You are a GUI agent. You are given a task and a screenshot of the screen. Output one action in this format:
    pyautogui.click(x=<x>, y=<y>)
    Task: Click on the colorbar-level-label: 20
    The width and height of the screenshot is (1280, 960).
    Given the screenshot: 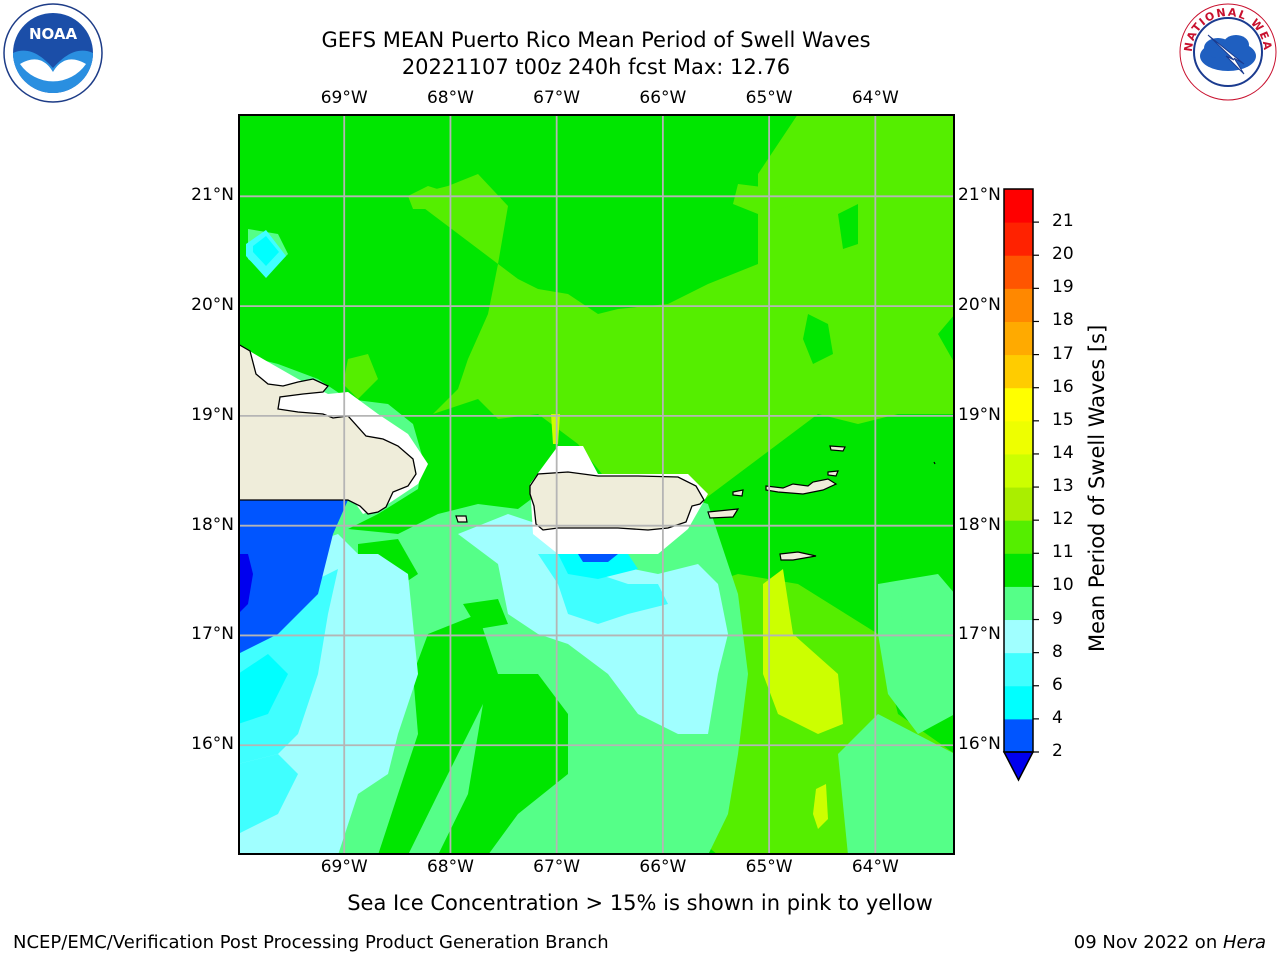 What is the action you would take?
    pyautogui.click(x=1063, y=254)
    